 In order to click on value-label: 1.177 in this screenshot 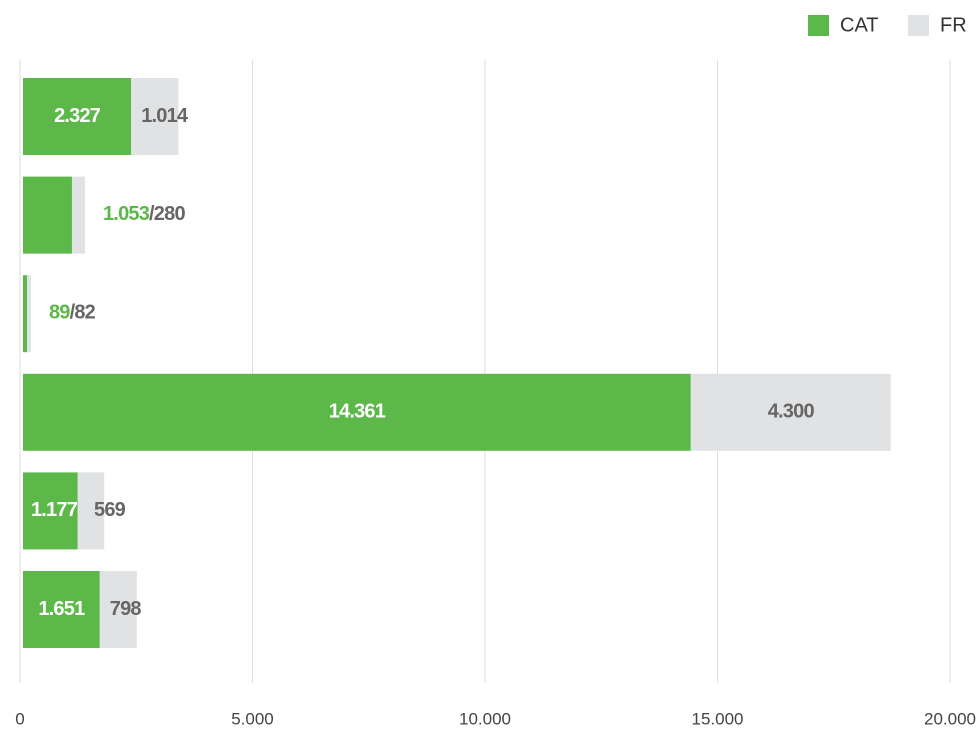, I will do `click(54, 510)`.